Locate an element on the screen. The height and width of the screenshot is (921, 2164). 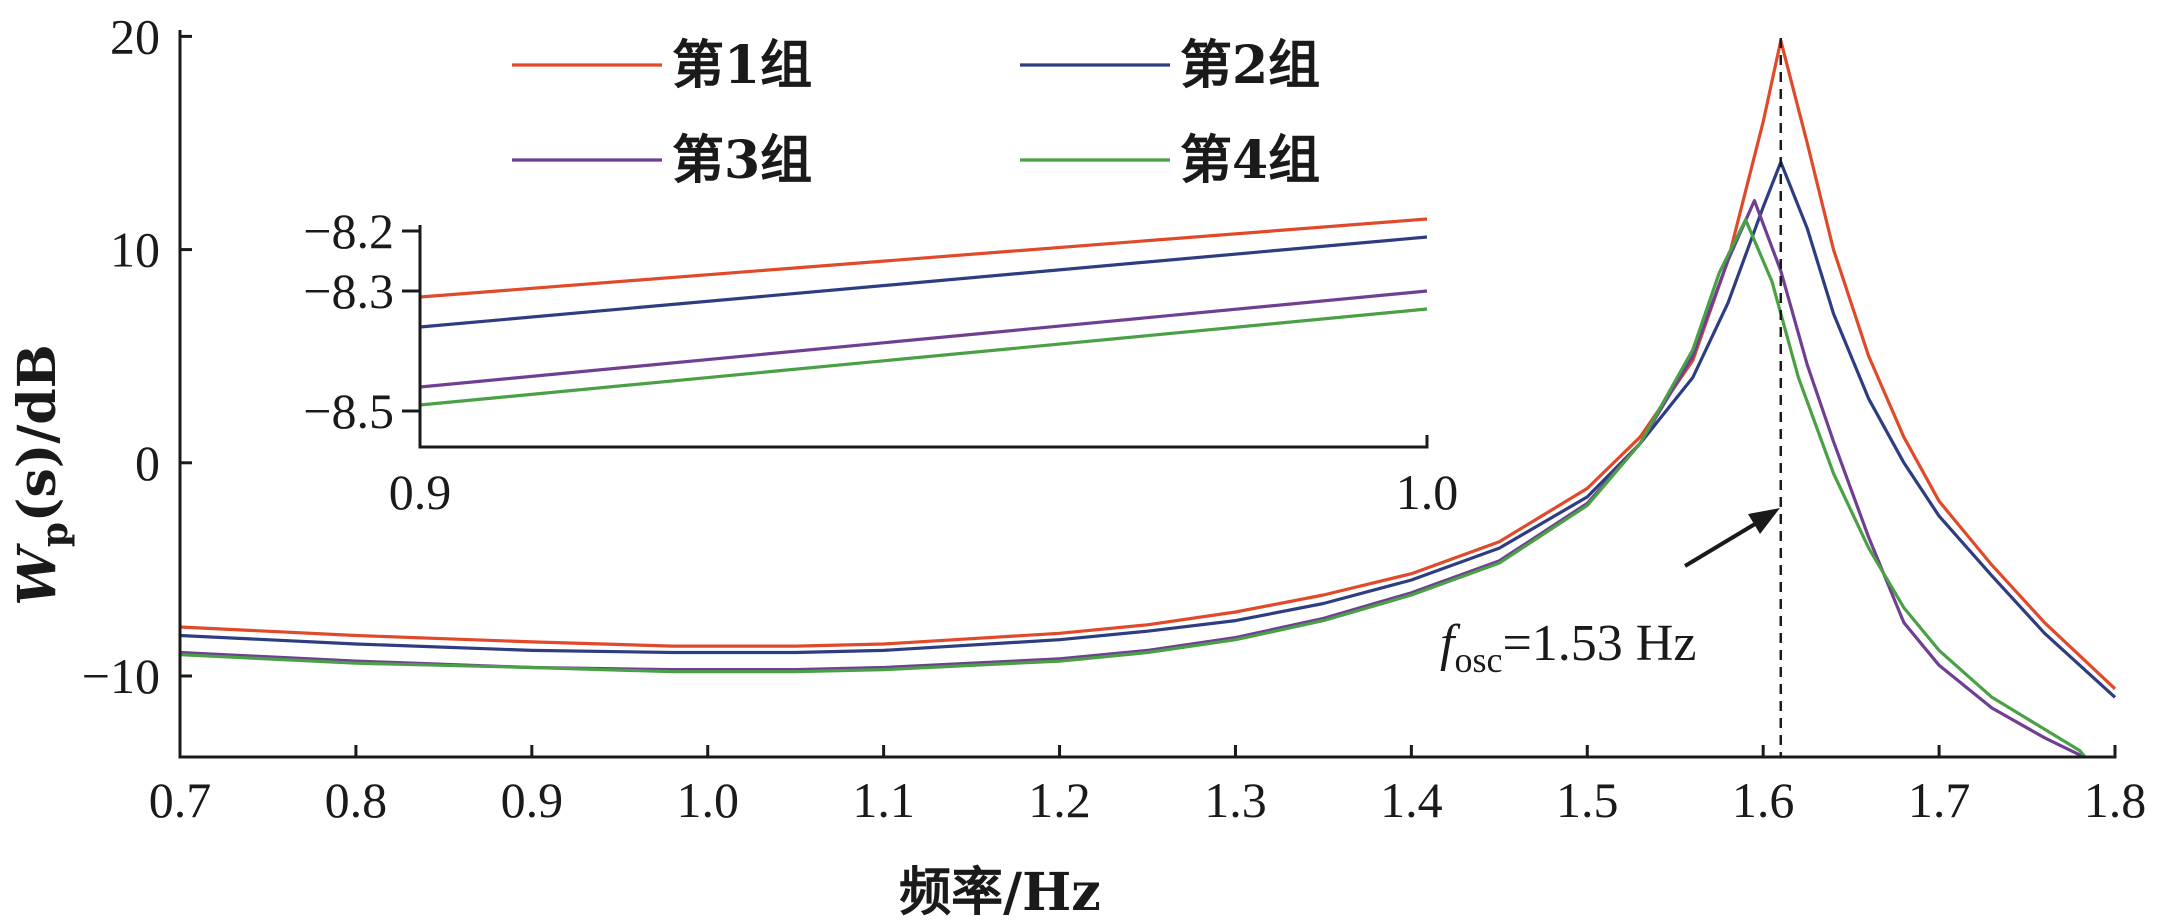
x-tick-label: 0.9 is located at coordinates (532, 800).